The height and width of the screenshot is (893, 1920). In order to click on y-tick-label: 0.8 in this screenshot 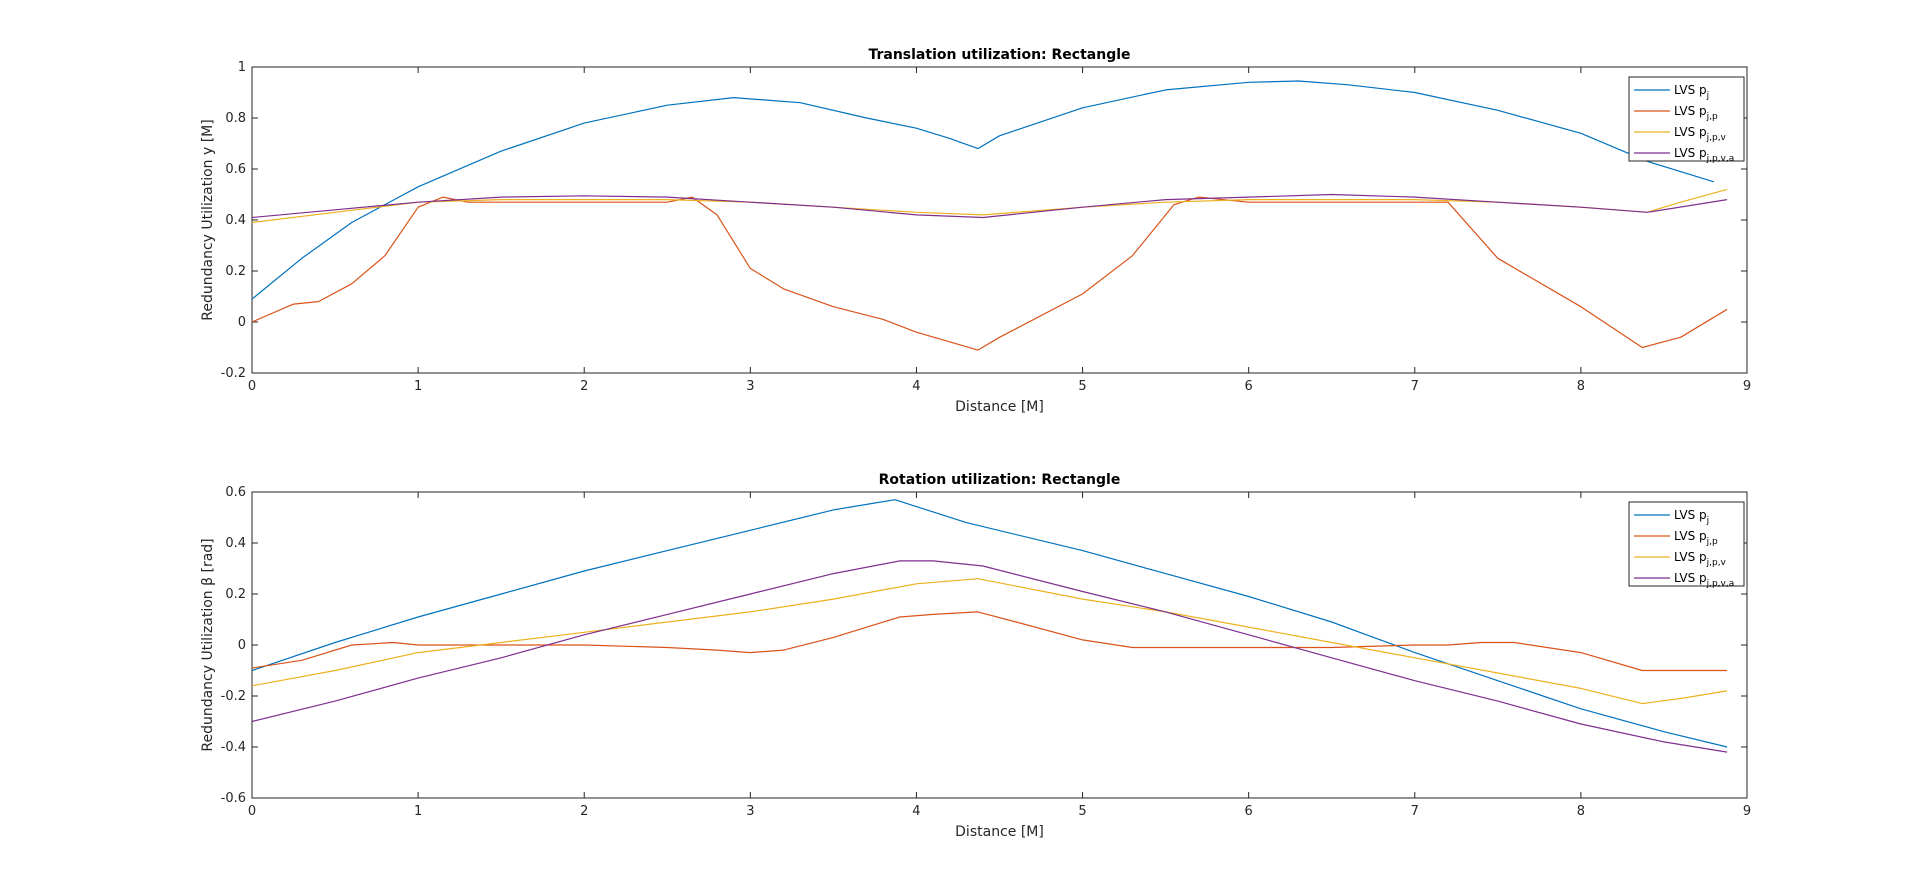, I will do `click(235, 118)`.